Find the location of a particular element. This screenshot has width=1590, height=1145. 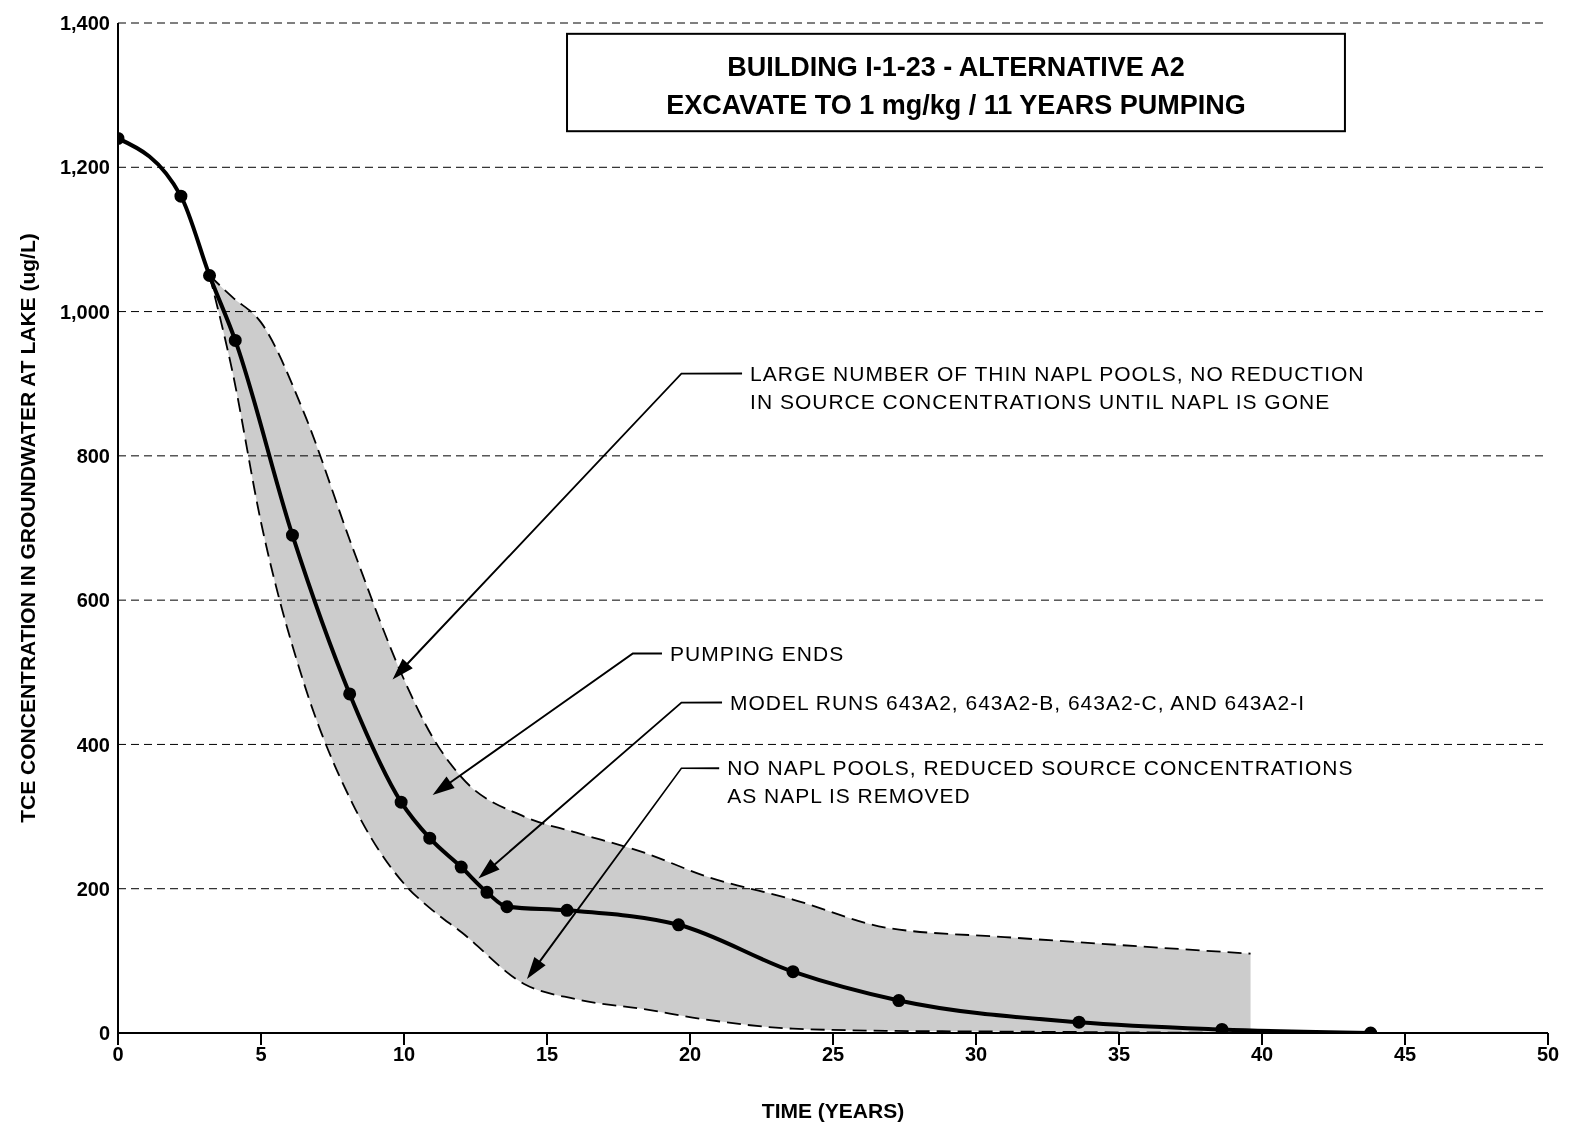

x-tick-label: 35 is located at coordinates (1119, 1054).